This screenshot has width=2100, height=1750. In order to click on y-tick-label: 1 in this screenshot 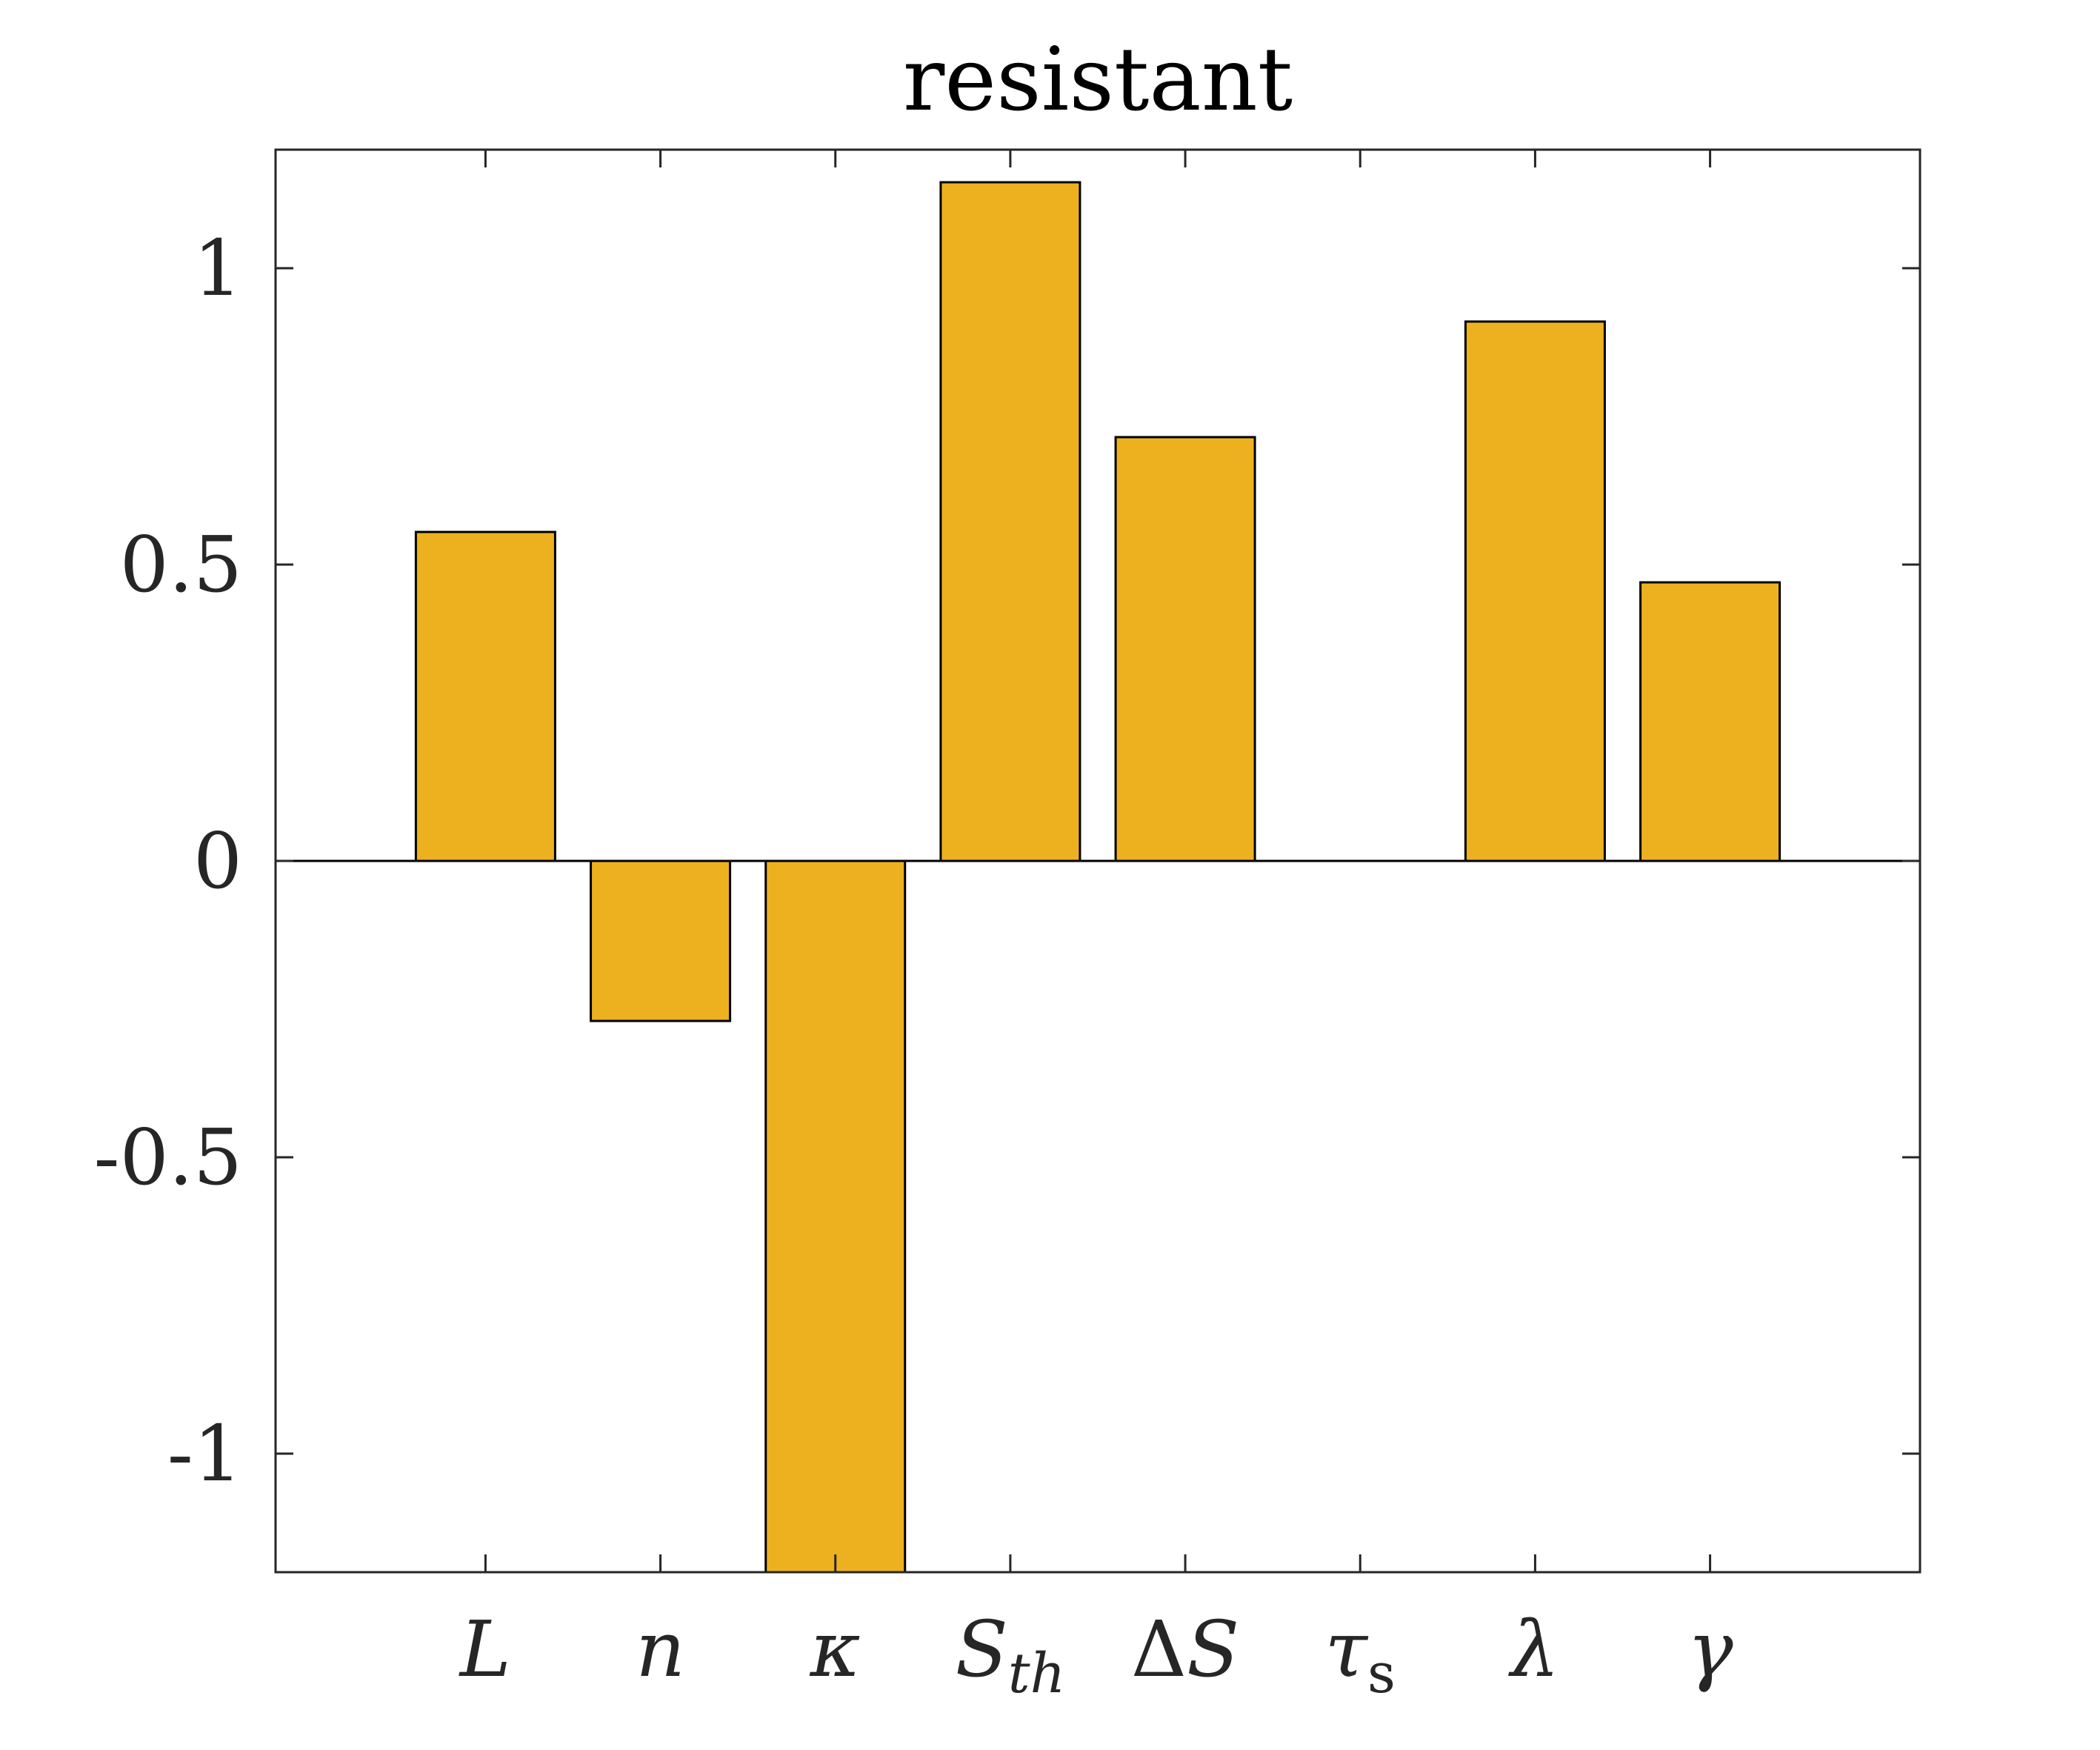, I will do `click(217, 268)`.